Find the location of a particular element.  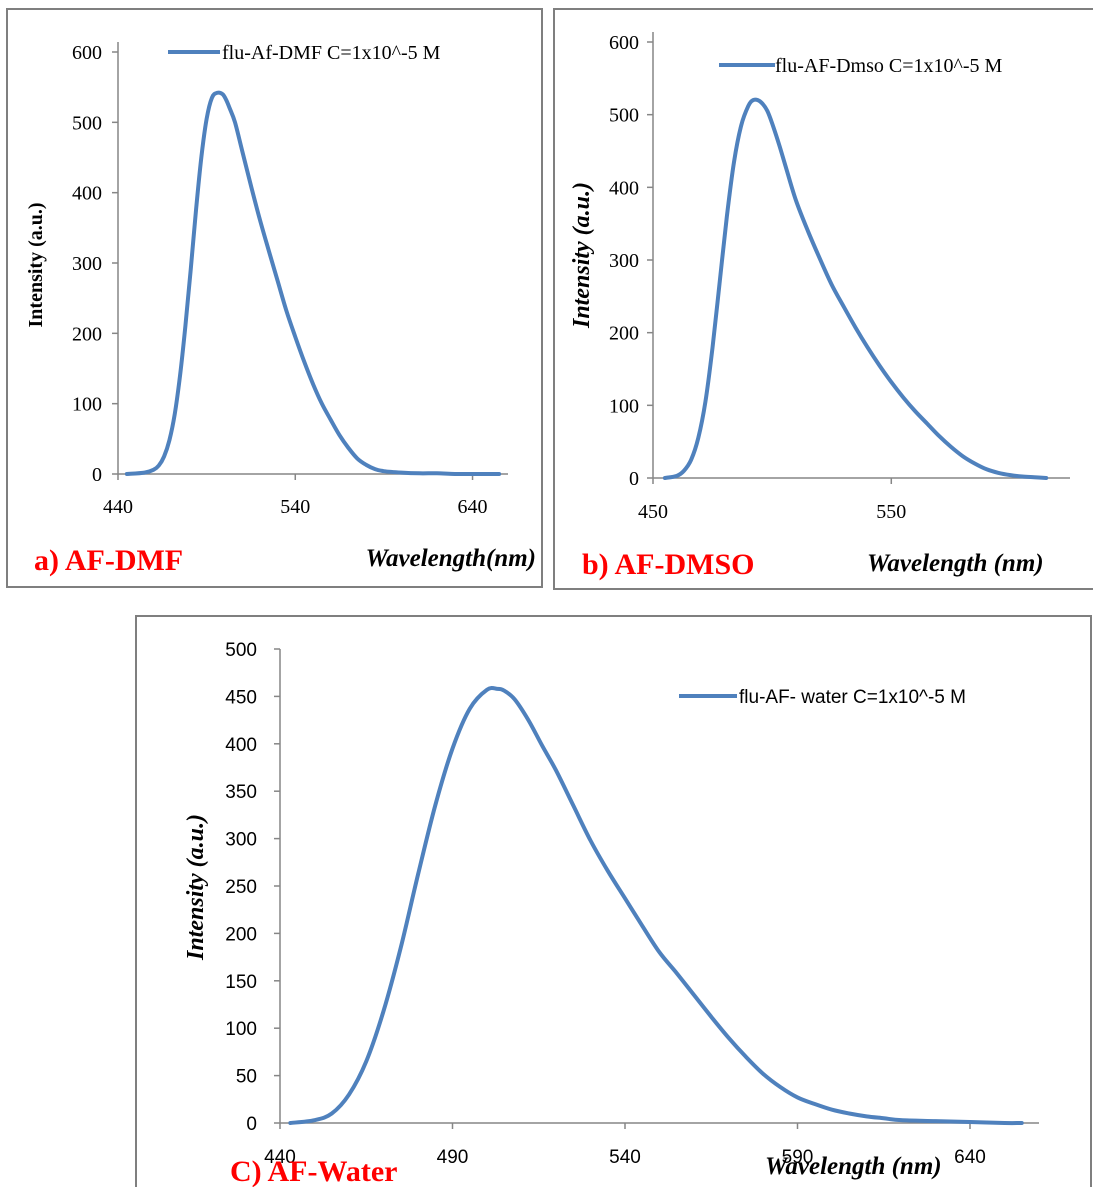

panel-label: a) AF-DMF is located at coordinates (108, 560).